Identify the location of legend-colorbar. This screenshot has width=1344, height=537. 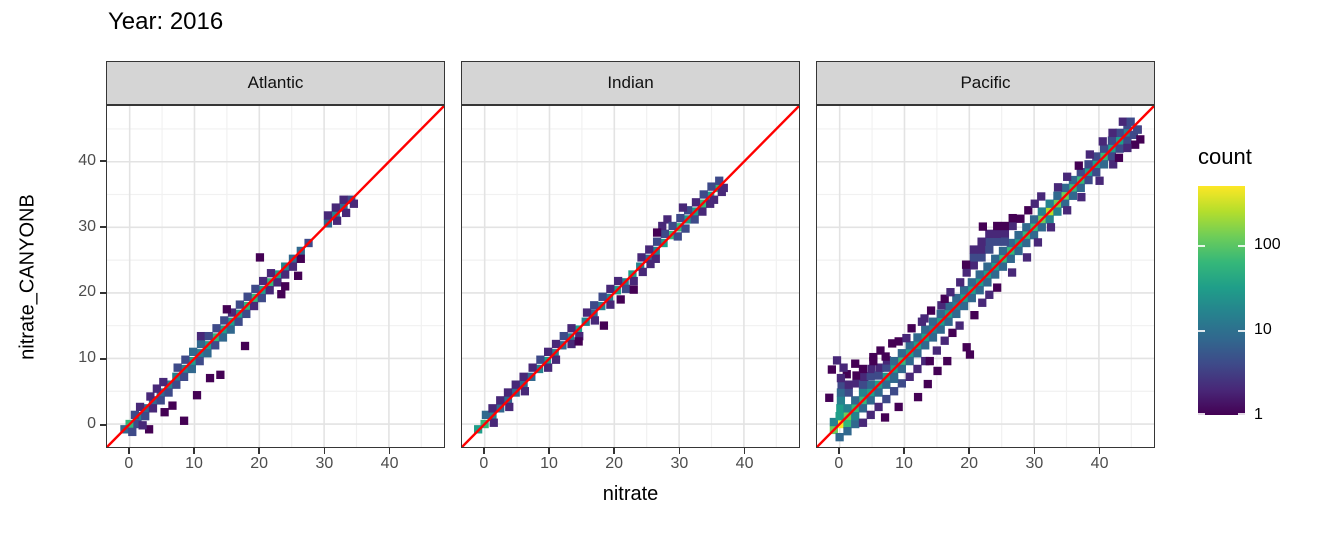
(1221, 300).